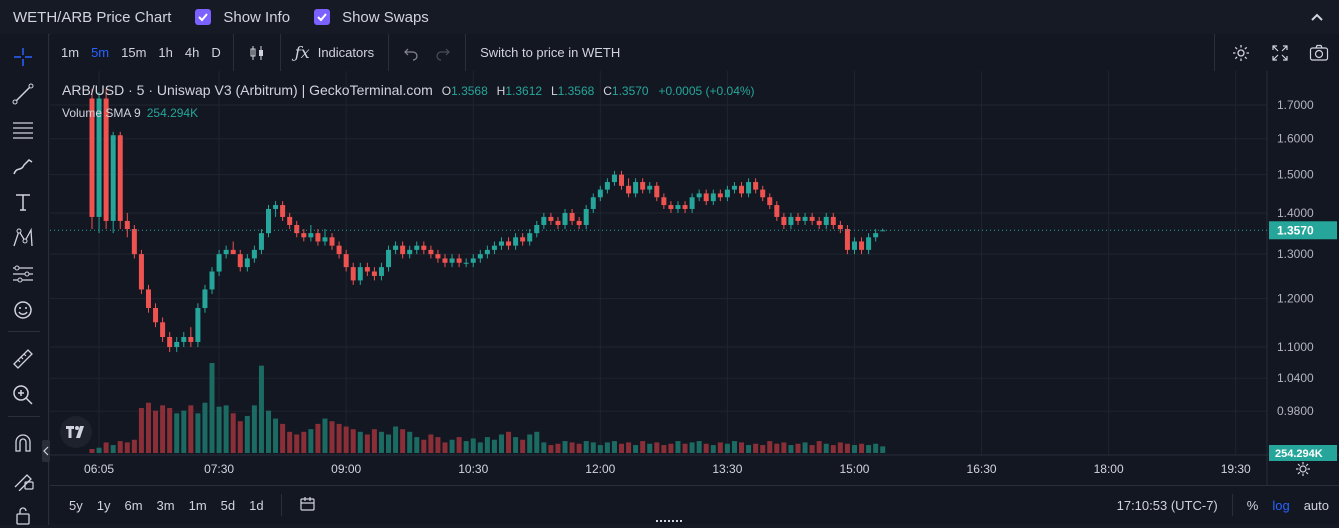 The height and width of the screenshot is (528, 1339). I want to click on range-5y: 5y, so click(76, 505).